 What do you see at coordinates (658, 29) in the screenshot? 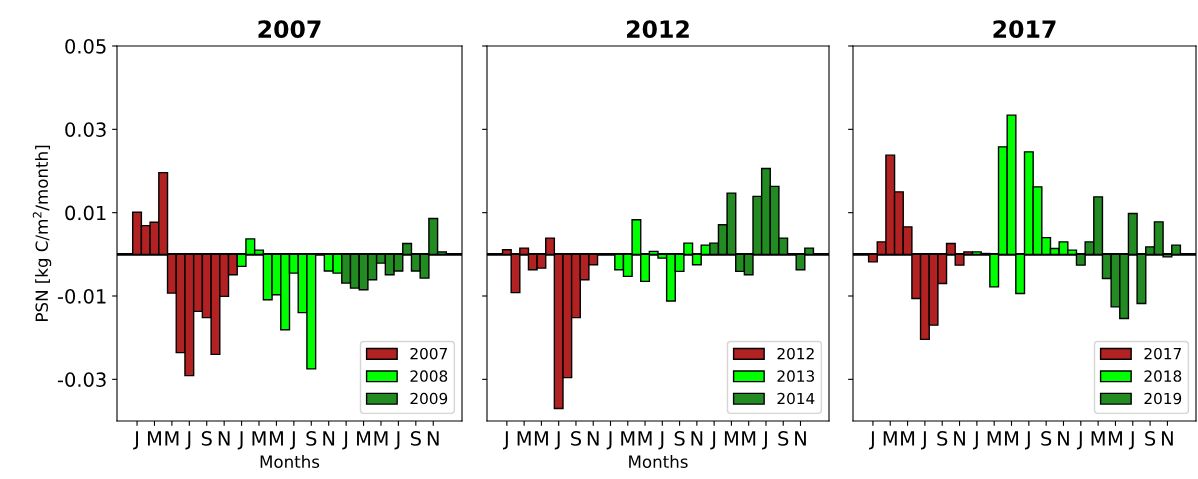
I see `chart-title: 2012` at bounding box center [658, 29].